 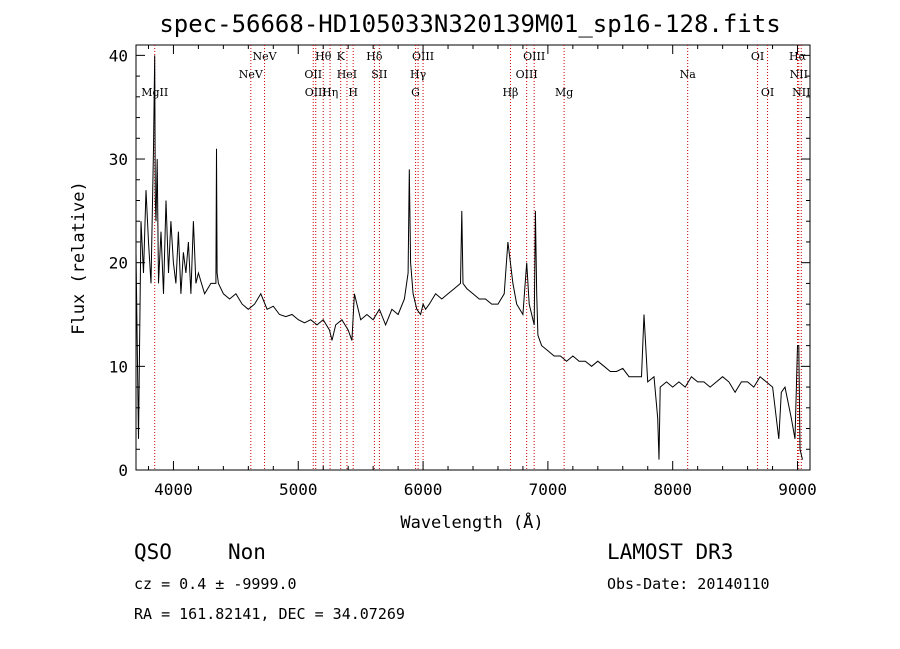 I want to click on line-marker-label: Hα, so click(x=798, y=56).